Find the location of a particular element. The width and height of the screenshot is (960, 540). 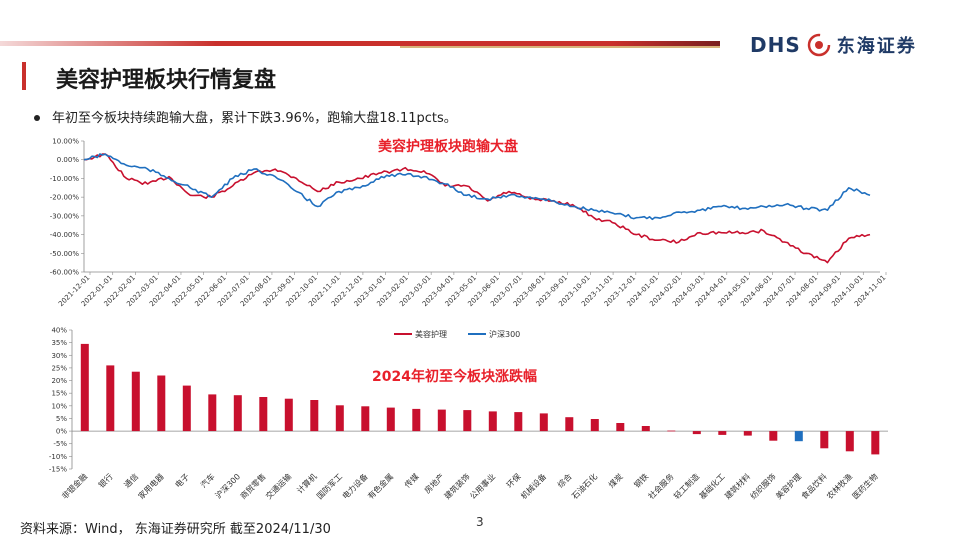

header-accent-bar is located at coordinates (360, 43).